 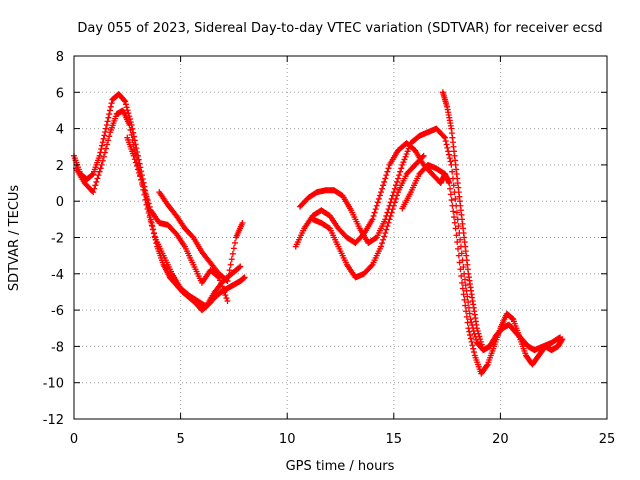 I want to click on y-tick-label: -4, so click(x=57, y=275).